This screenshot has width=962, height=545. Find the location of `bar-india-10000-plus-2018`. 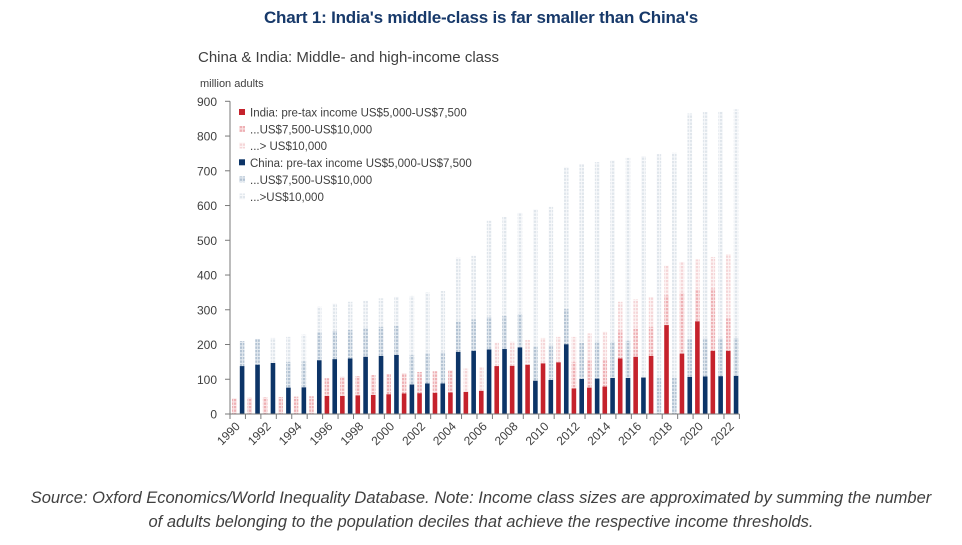

bar-india-10000-plus-2018 is located at coordinates (666, 280).